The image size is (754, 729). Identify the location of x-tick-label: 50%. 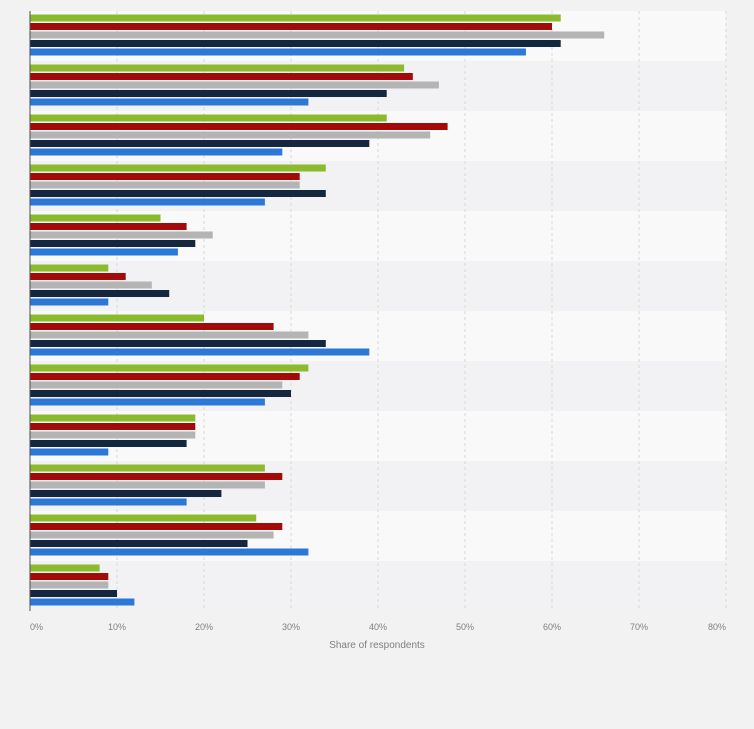
(465, 627).